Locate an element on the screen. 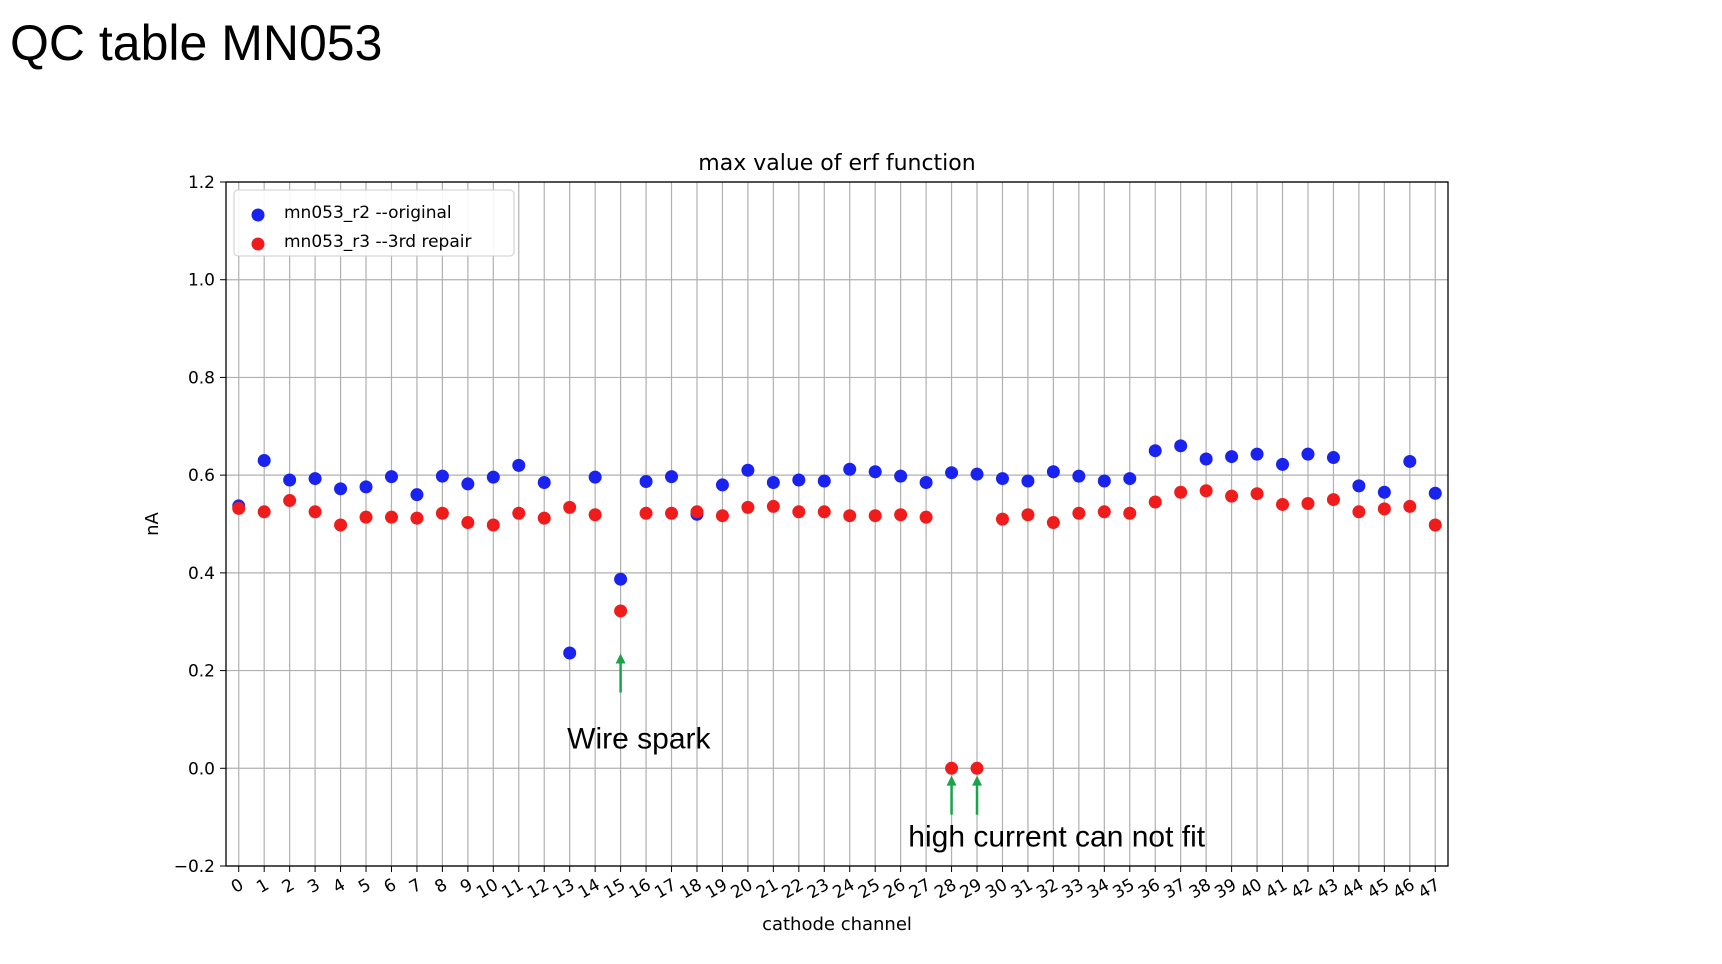 This screenshot has width=1722, height=964. x-tick-label: 0 is located at coordinates (237, 886).